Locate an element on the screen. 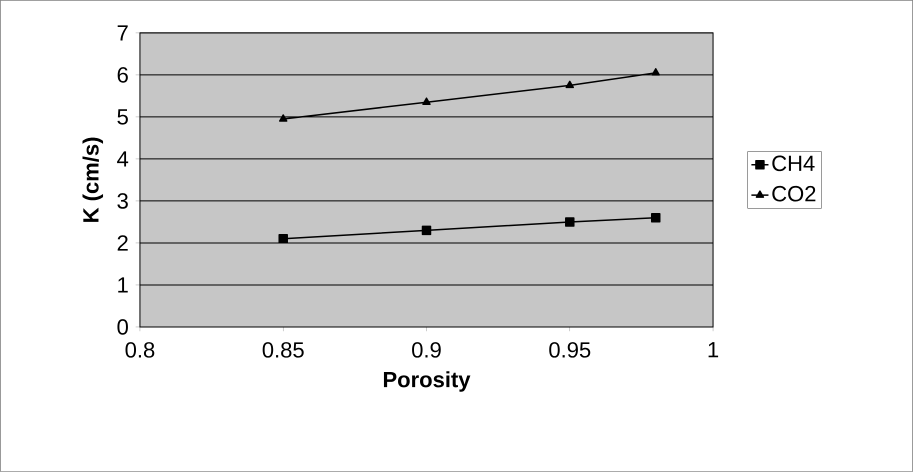 The width and height of the screenshot is (913, 472). x-tick-label: 0.9 is located at coordinates (426, 350).